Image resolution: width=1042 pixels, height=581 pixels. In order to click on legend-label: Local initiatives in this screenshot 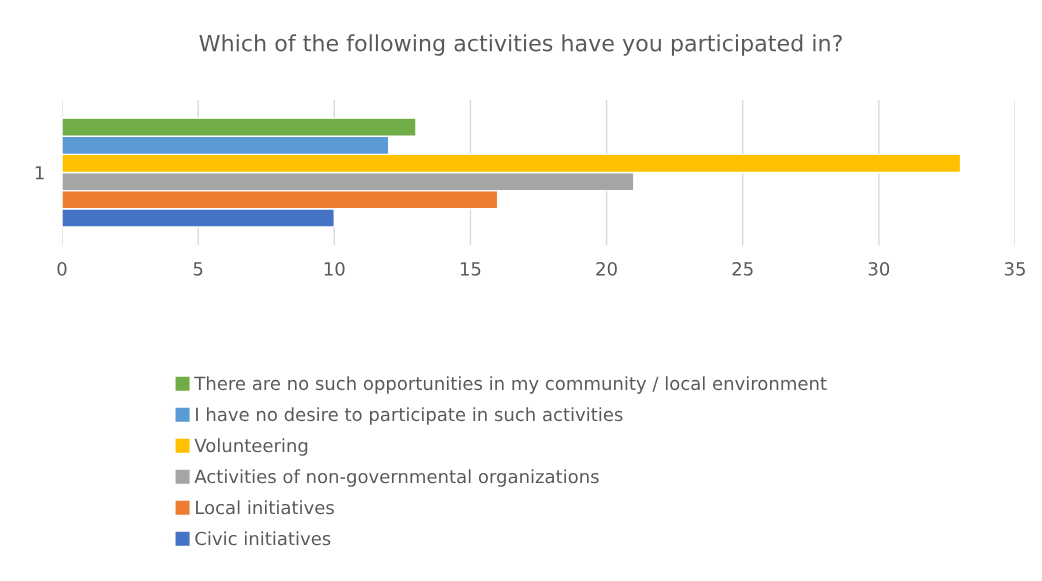, I will do `click(265, 507)`.